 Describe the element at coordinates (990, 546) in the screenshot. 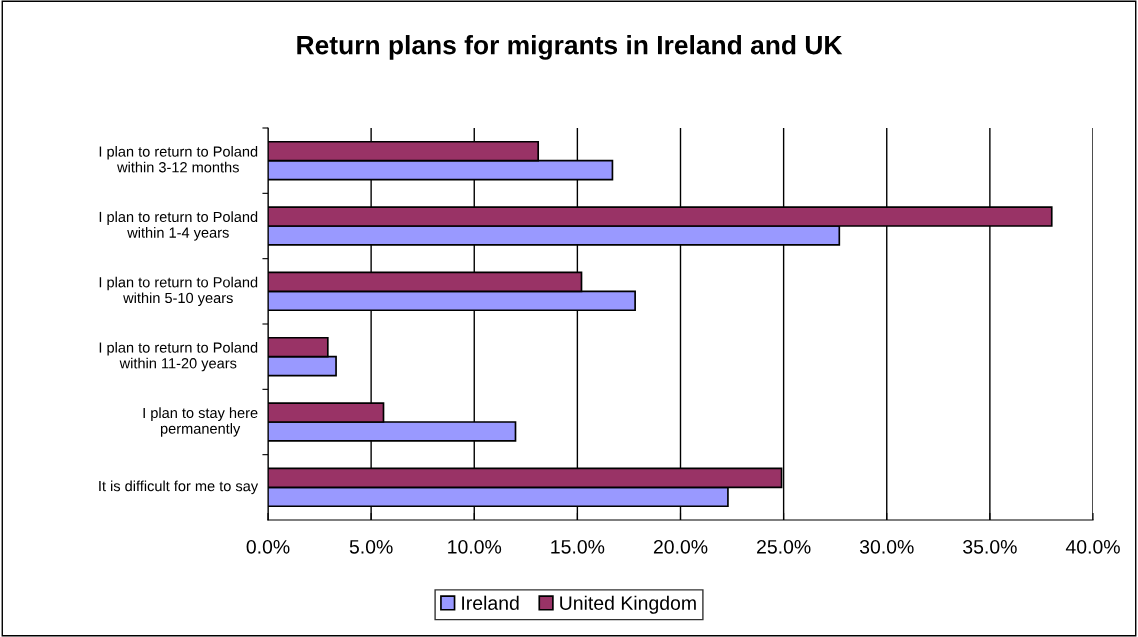

I see `x-tick-label: 35.0%` at that location.